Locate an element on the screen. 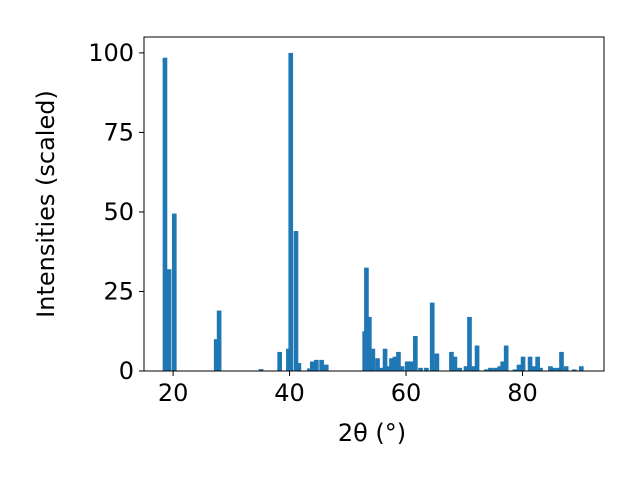  y-tick-label: 75 is located at coordinates (118, 132).